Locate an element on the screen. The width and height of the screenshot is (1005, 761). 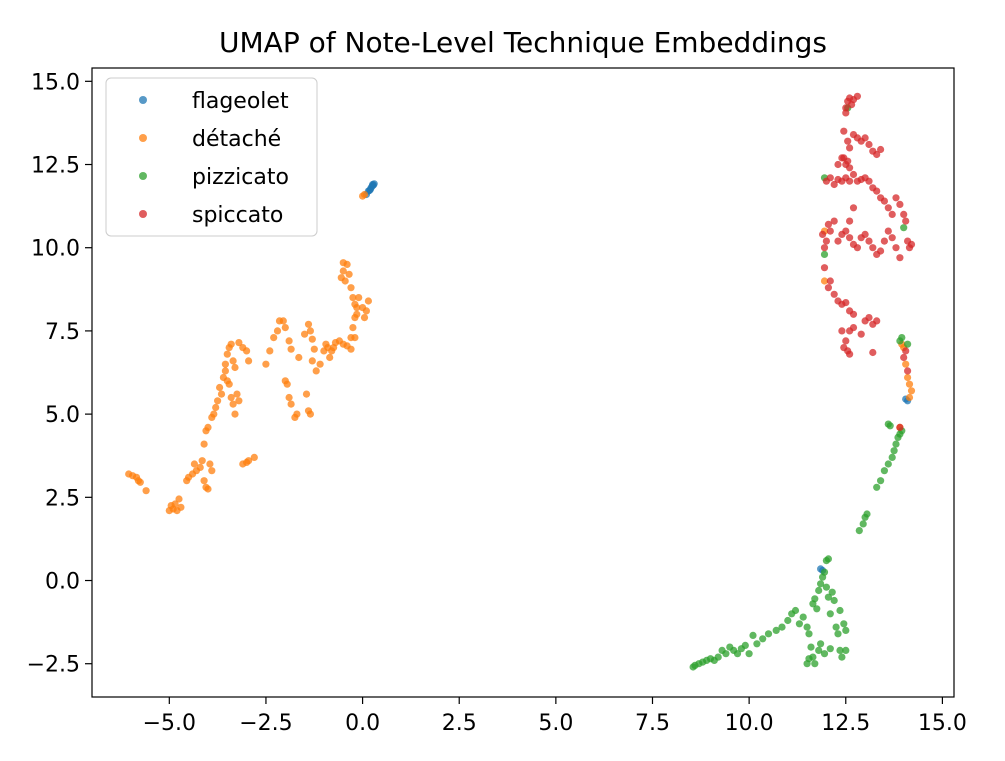
x-tick-label-0: −5.0 is located at coordinates (169, 723).